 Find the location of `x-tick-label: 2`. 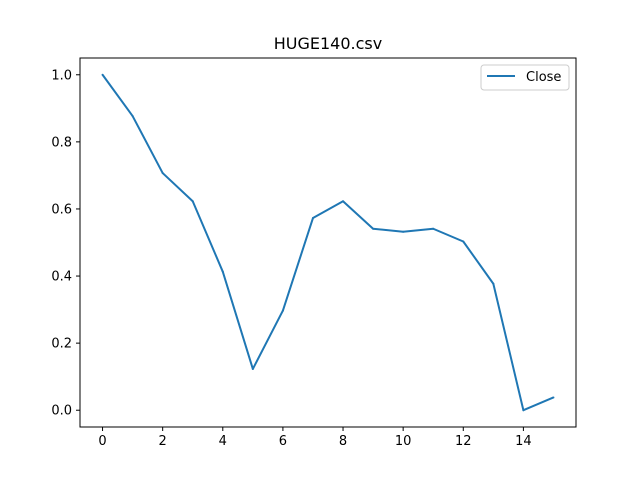

x-tick-label: 2 is located at coordinates (163, 441).